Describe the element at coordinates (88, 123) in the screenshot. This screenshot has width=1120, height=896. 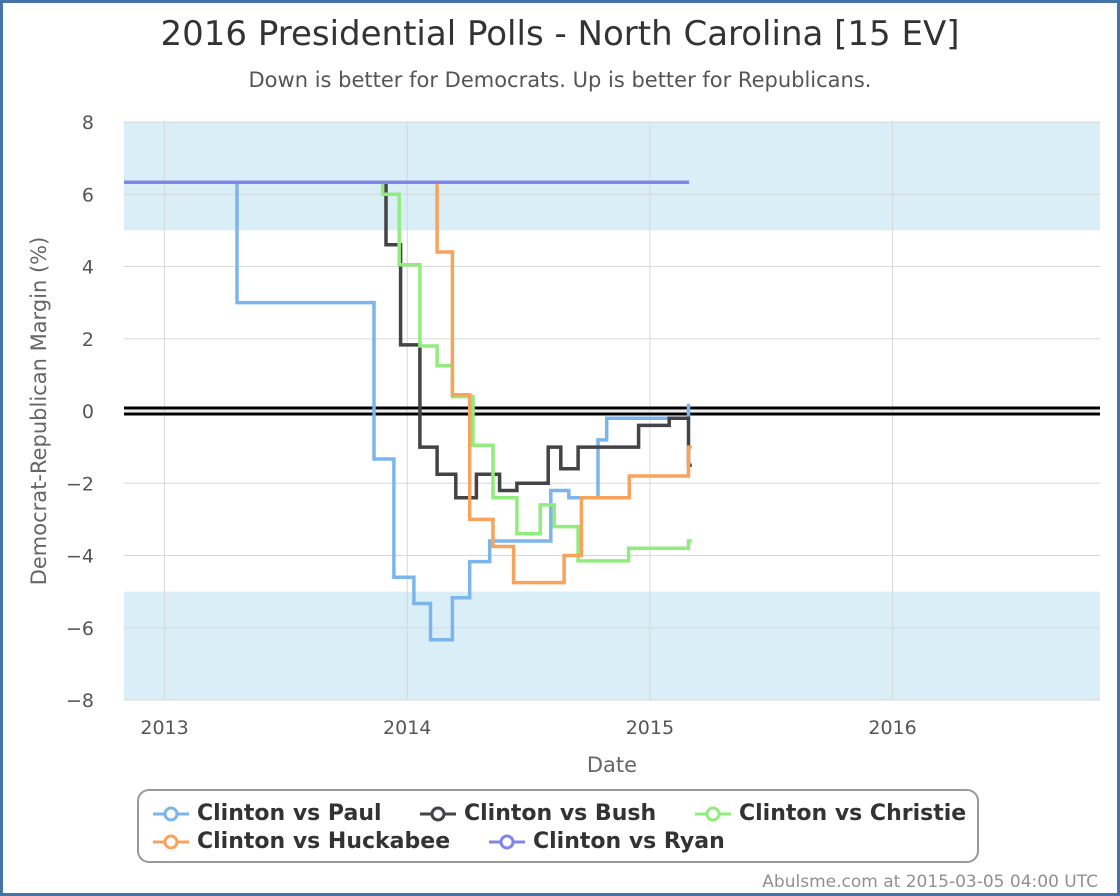
I see `y-tick-label: 8` at that location.